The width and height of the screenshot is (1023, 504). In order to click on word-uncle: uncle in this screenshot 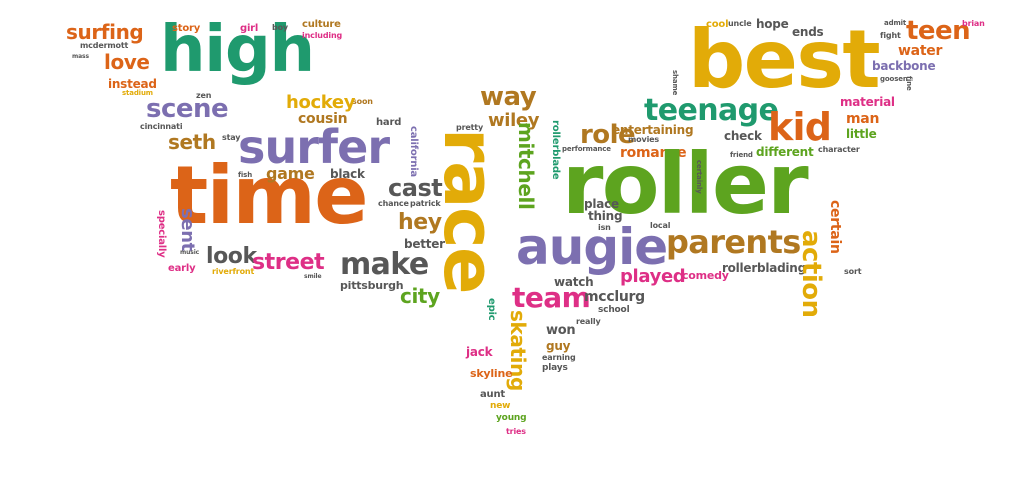, I will do `click(740, 23)`.